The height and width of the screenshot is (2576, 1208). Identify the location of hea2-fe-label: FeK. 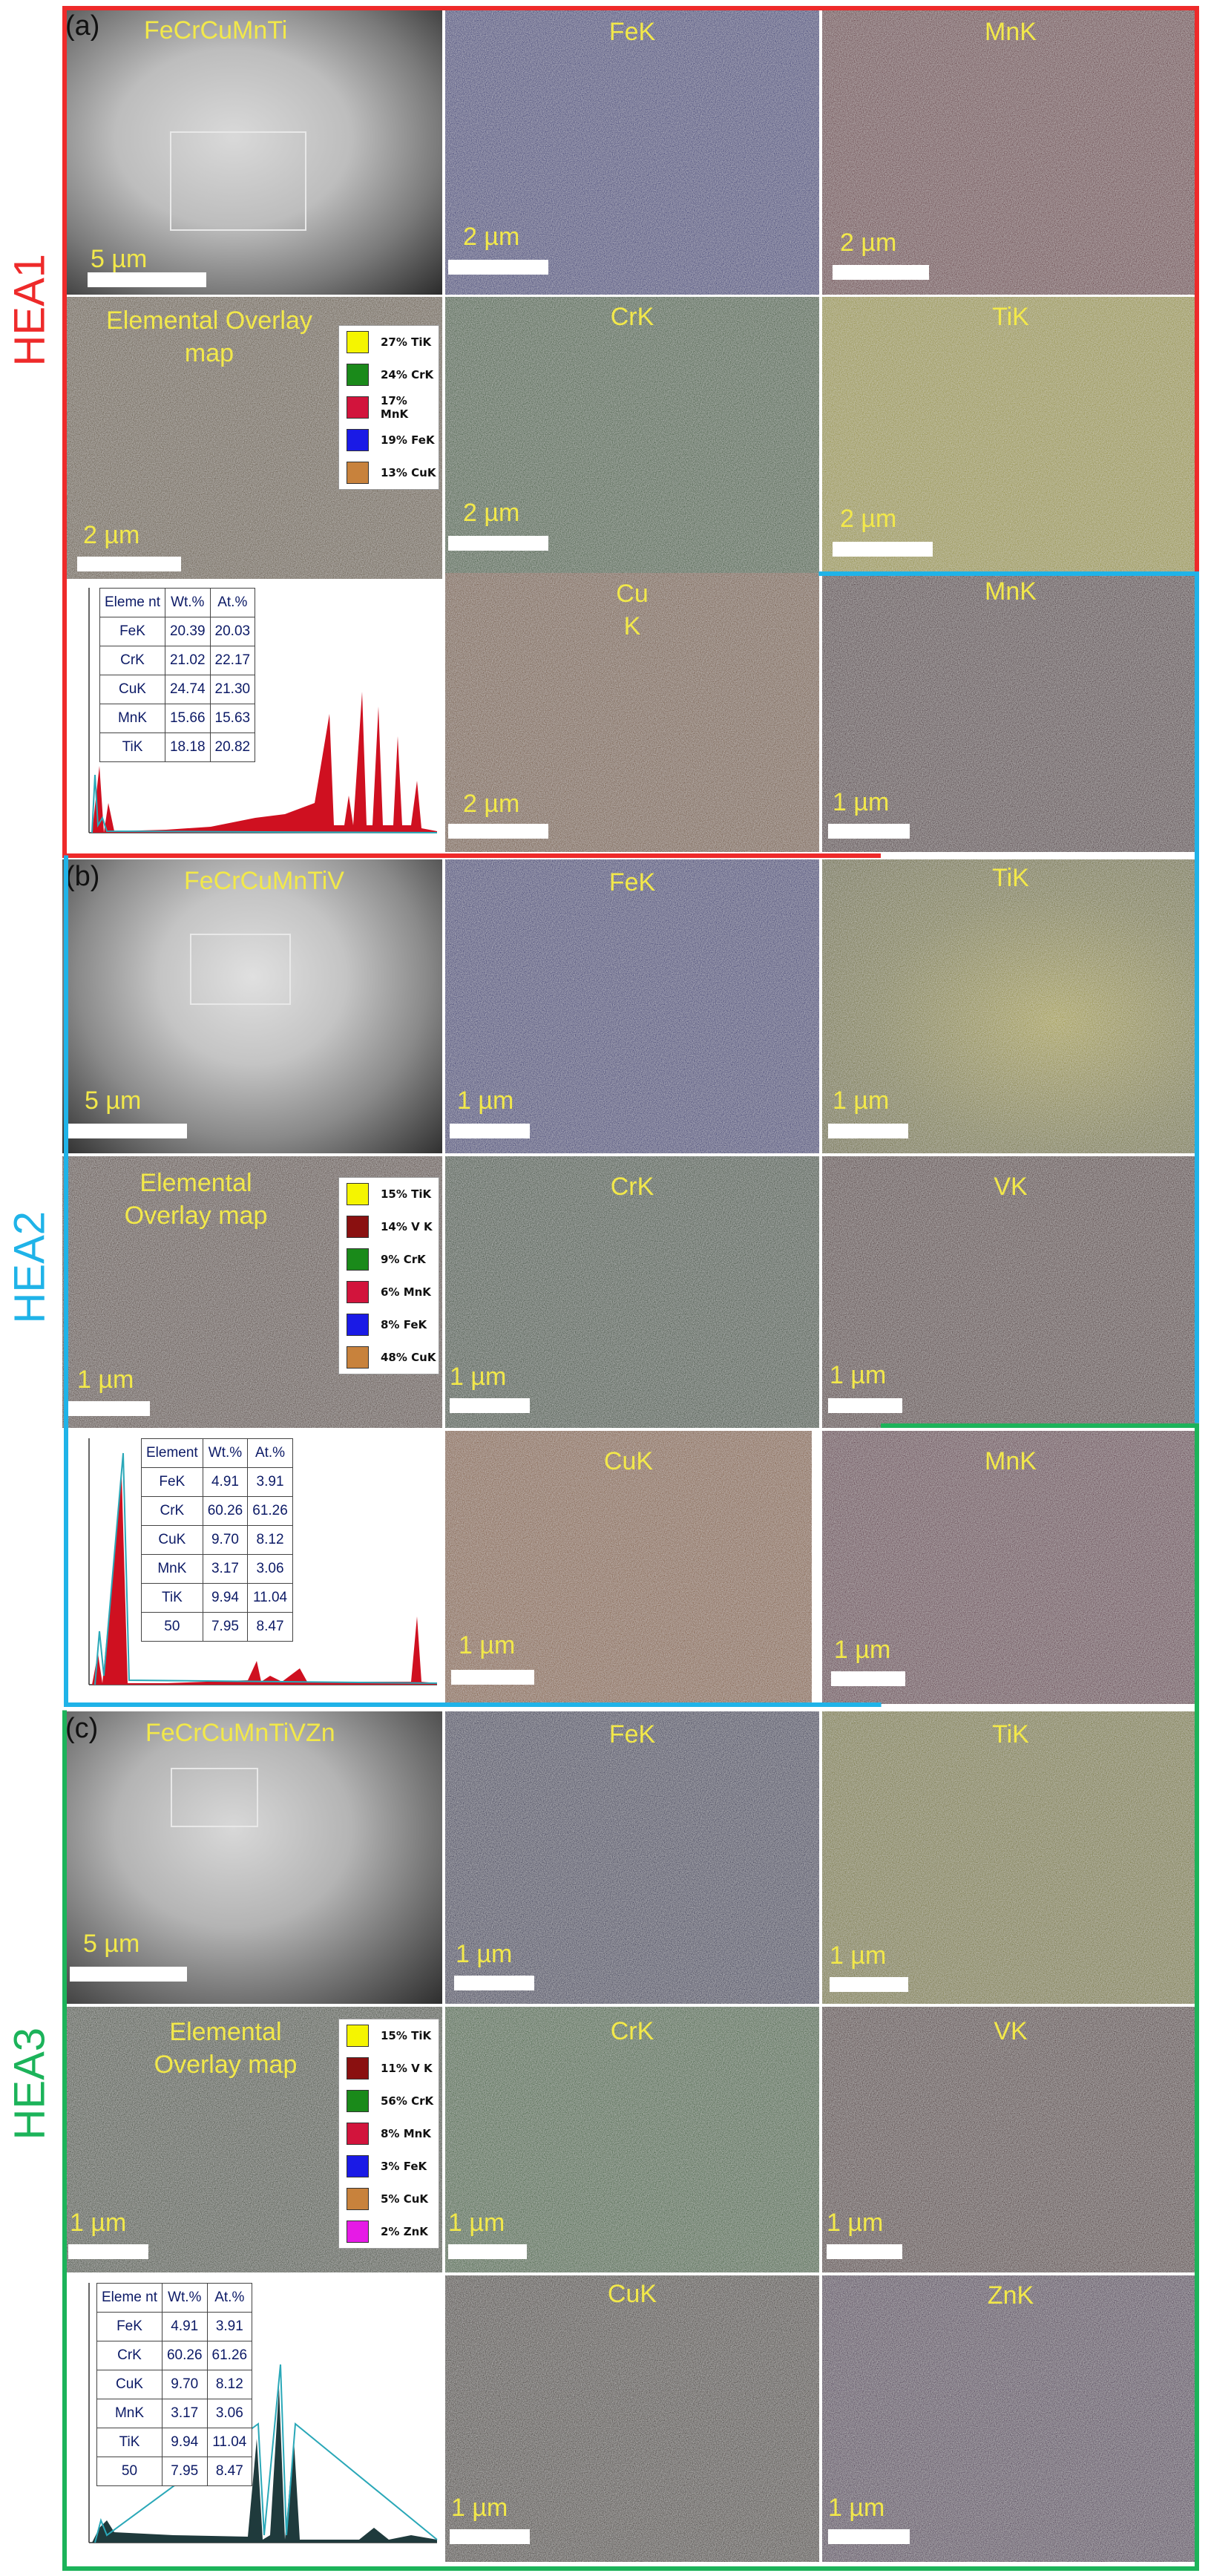
(632, 883).